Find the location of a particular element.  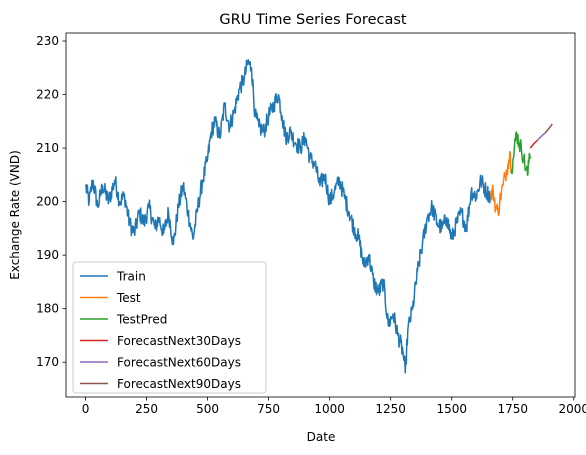

y-tick-label: 230 is located at coordinates (47, 41).